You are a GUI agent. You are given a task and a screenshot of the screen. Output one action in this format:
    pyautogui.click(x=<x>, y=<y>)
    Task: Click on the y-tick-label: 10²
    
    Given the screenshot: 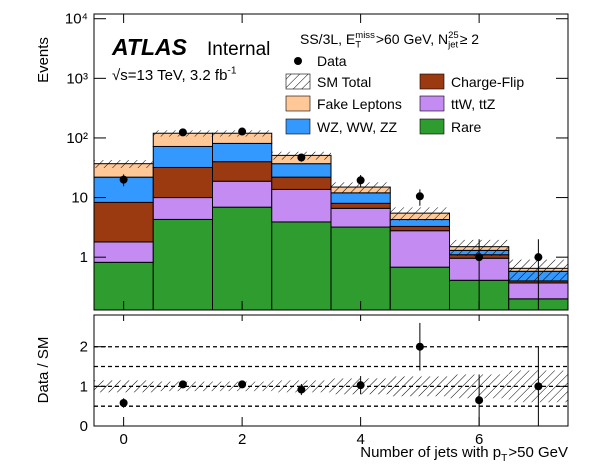 What is the action you would take?
    pyautogui.click(x=77, y=138)
    